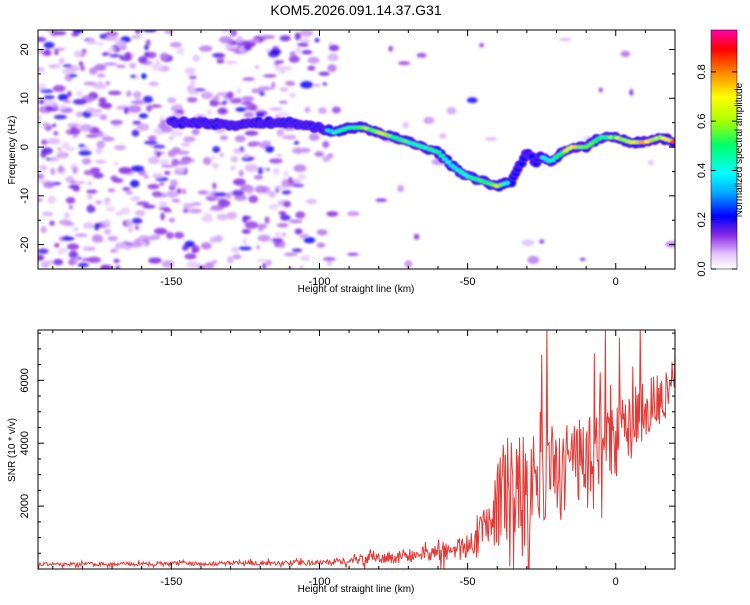 Image resolution: width=750 pixels, height=605 pixels. I want to click on spectrogram-trace-layer, so click(420, 154).